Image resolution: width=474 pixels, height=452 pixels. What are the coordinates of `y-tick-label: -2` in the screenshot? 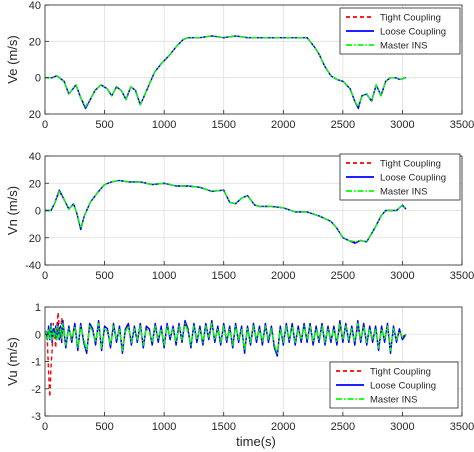 It's located at (36, 390).